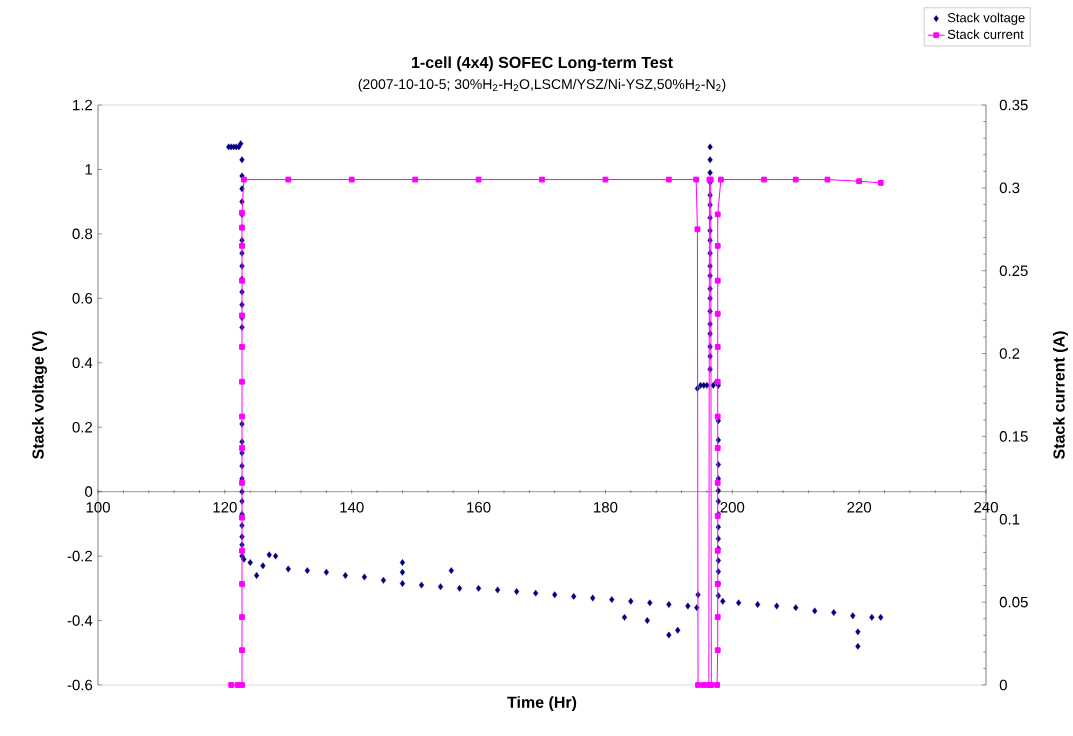 This screenshot has height=736, width=1073. Describe the element at coordinates (986, 507) in the screenshot. I see `x-tick-label: 240` at that location.